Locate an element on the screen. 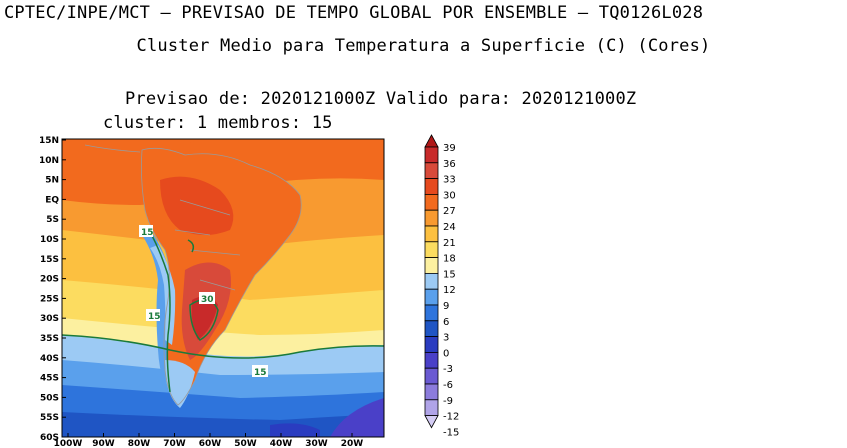 This screenshot has height=448, width=847. colorbar-label: -12 is located at coordinates (451, 417).